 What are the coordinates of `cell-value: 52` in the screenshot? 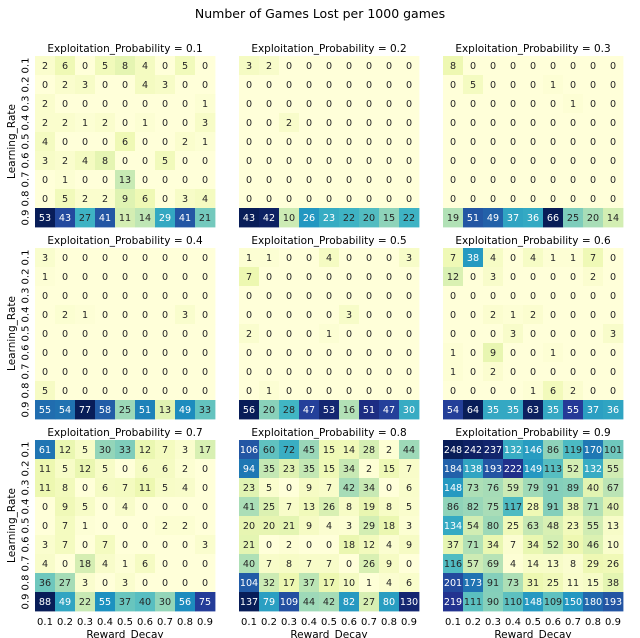 It's located at (573, 469).